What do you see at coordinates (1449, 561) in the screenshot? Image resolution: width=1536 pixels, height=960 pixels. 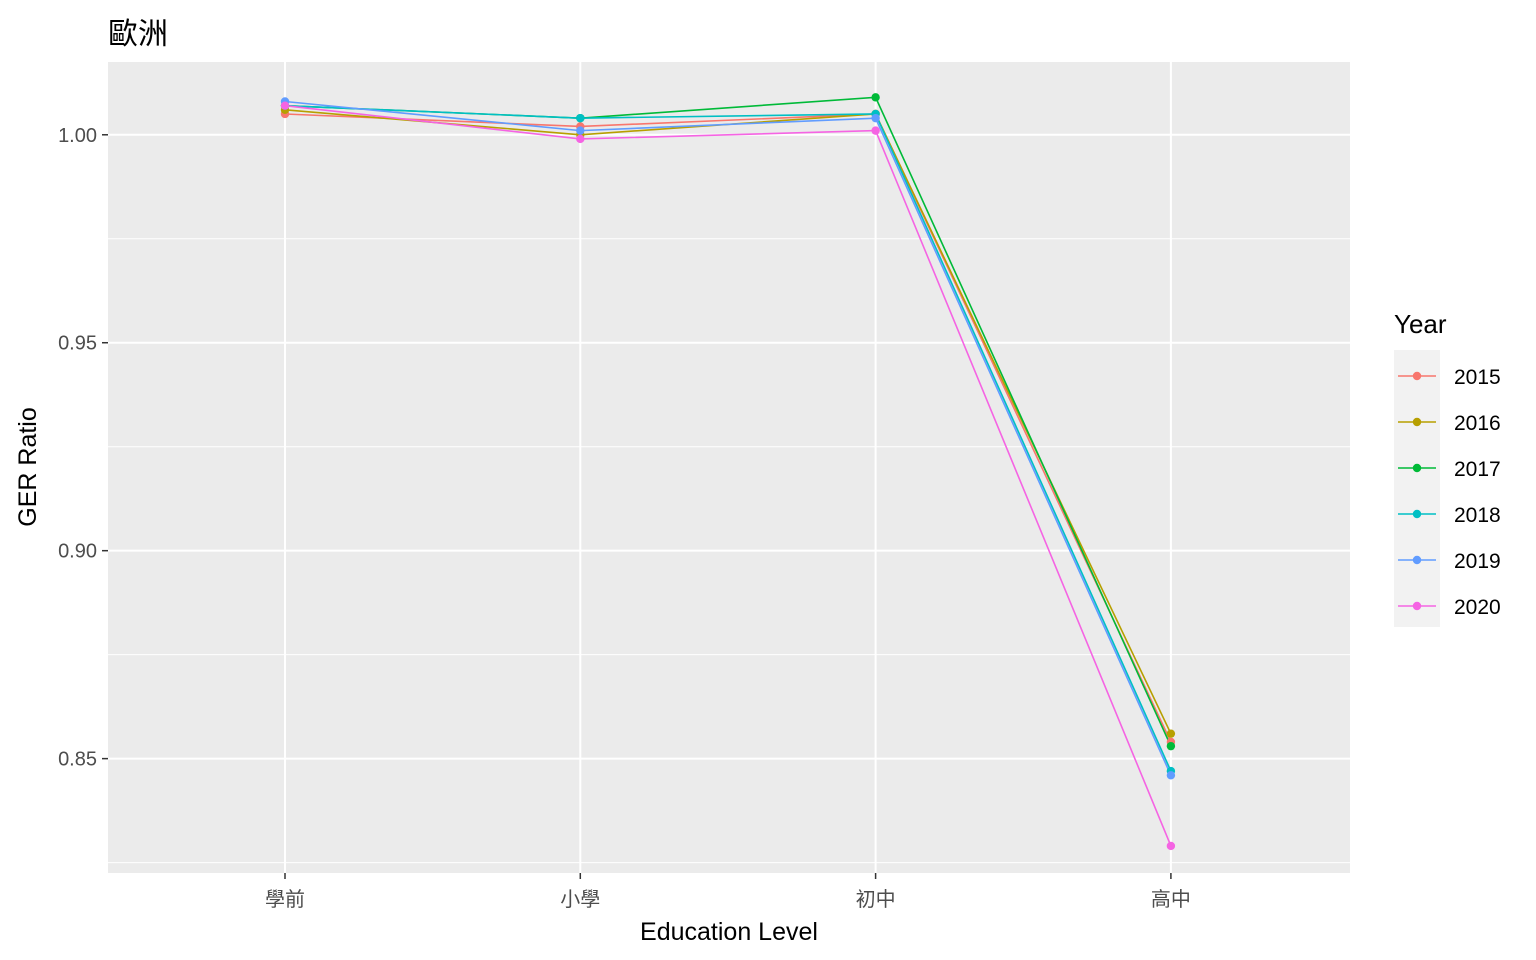 I see `legend-item-2019: 2019` at bounding box center [1449, 561].